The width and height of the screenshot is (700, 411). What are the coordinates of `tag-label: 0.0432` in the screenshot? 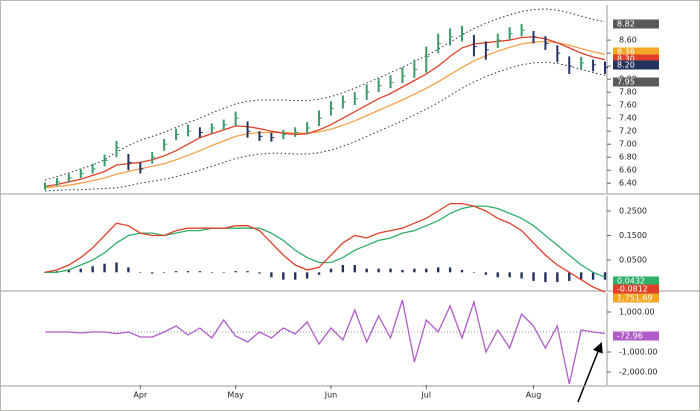 It's located at (631, 281).